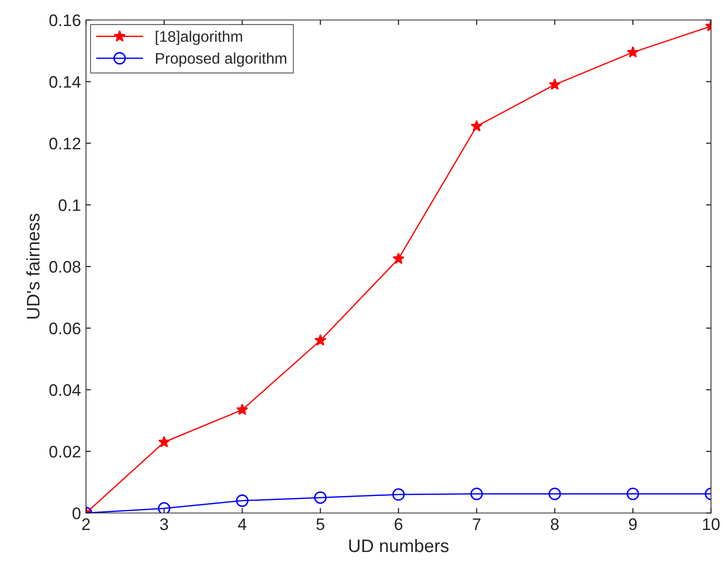  Describe the element at coordinates (554, 524) in the screenshot. I see `x-tick-label: 8` at that location.